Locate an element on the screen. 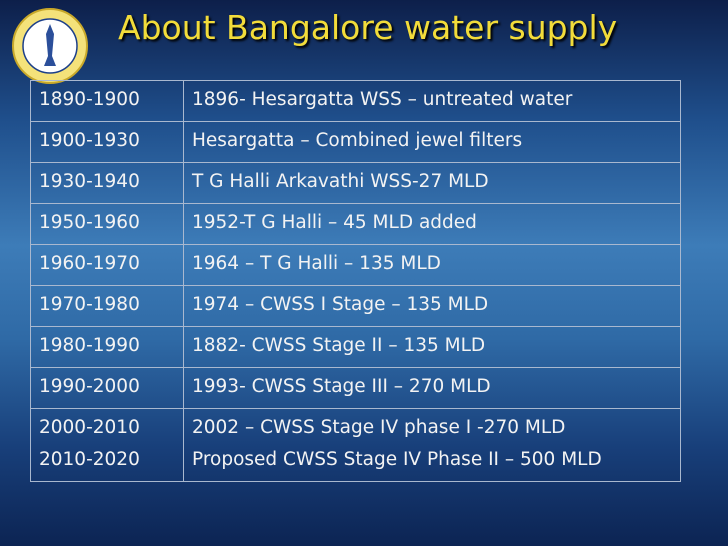 Image resolution: width=728 pixels, height=546 pixels. event: Hesargatta – Combined jewel filters is located at coordinates (357, 140).